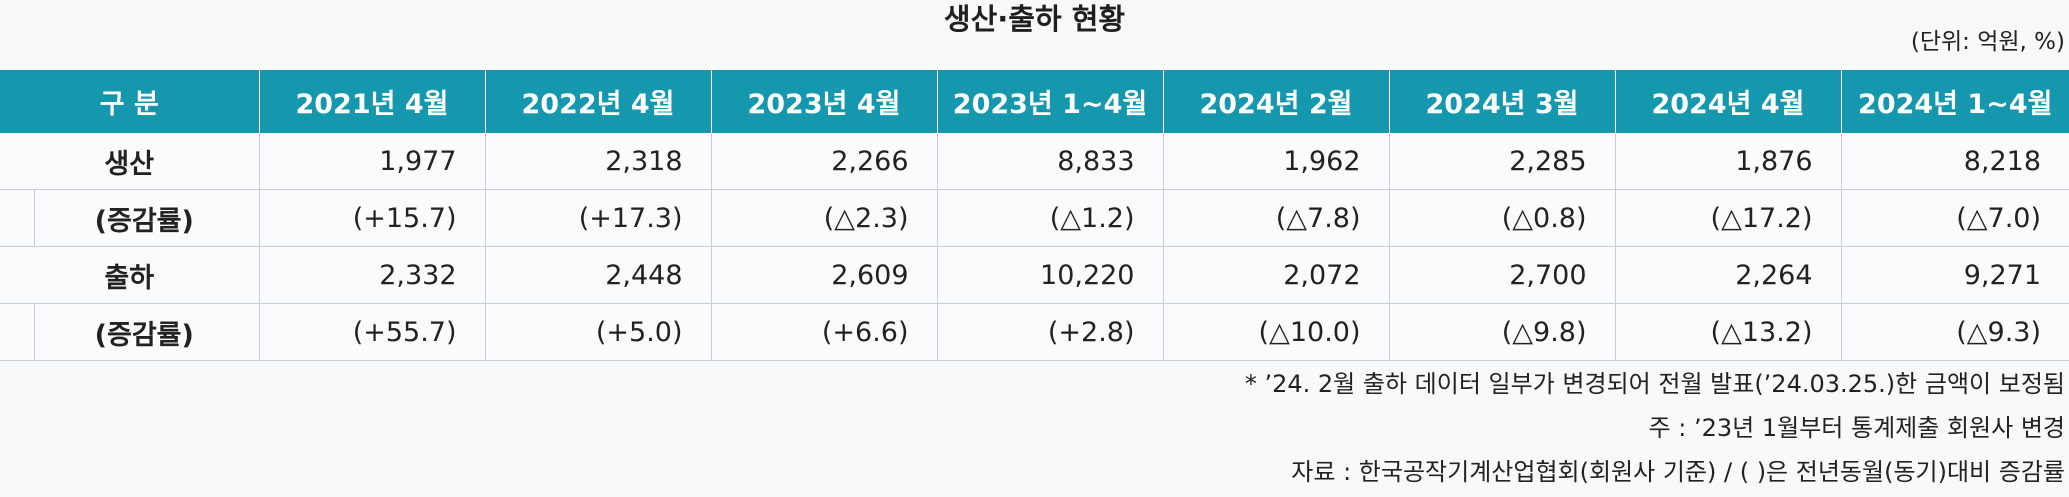  Describe the element at coordinates (1501, 218) in the screenshot. I see `table-cell: (△0.8)` at that location.